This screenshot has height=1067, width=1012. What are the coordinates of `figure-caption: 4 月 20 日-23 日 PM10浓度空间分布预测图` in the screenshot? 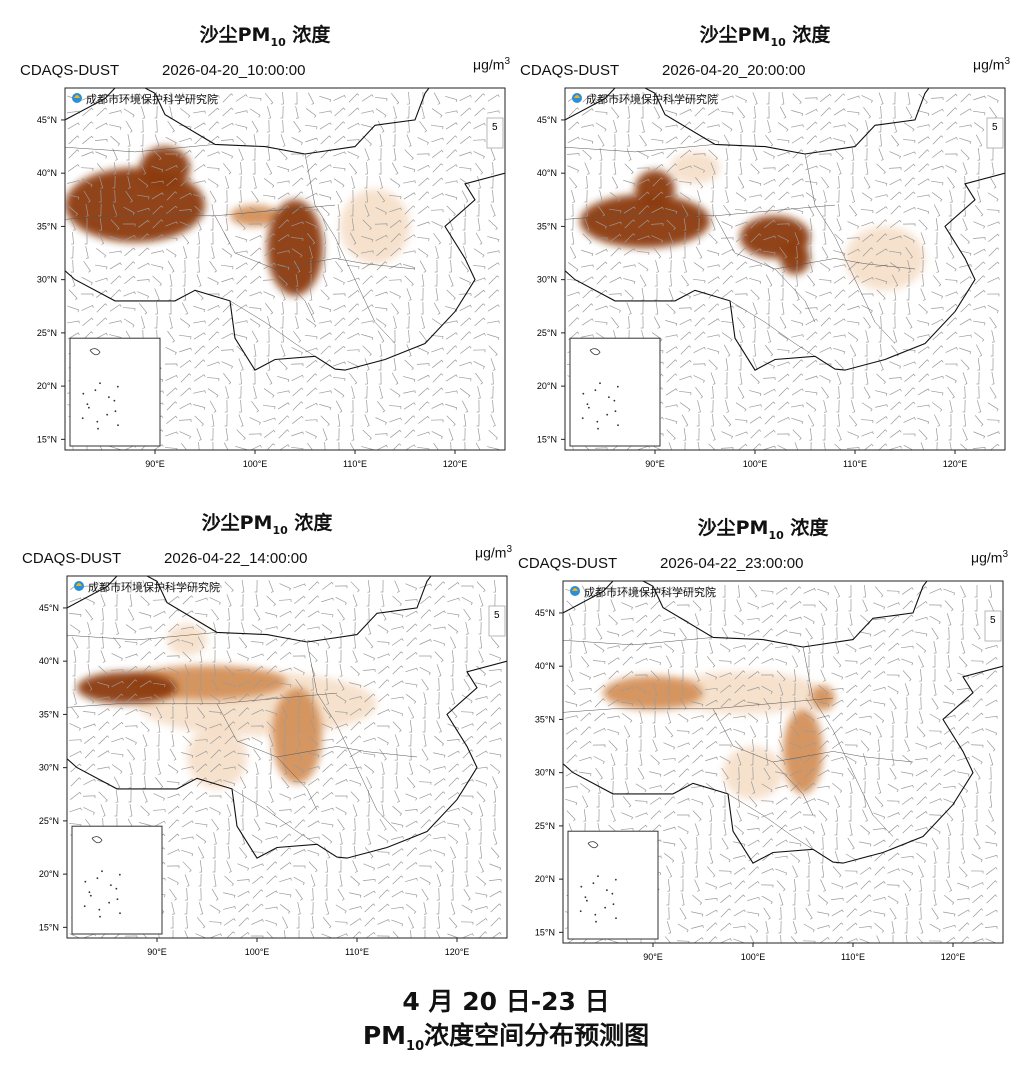 It's located at (506, 1024).